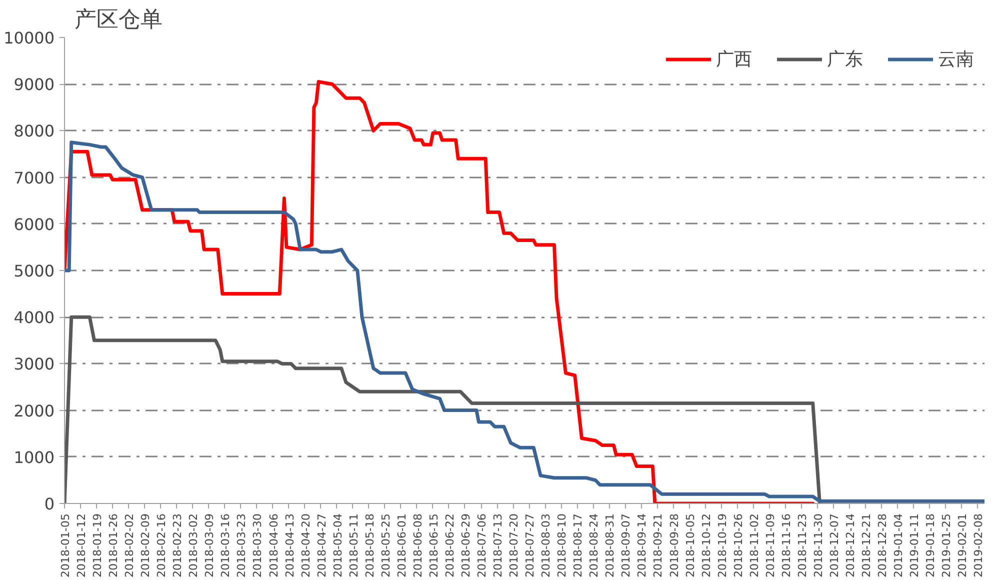 This screenshot has width=994, height=580. What do you see at coordinates (273, 545) in the screenshot?
I see `x-tick-label: 2018-04-06` at bounding box center [273, 545].